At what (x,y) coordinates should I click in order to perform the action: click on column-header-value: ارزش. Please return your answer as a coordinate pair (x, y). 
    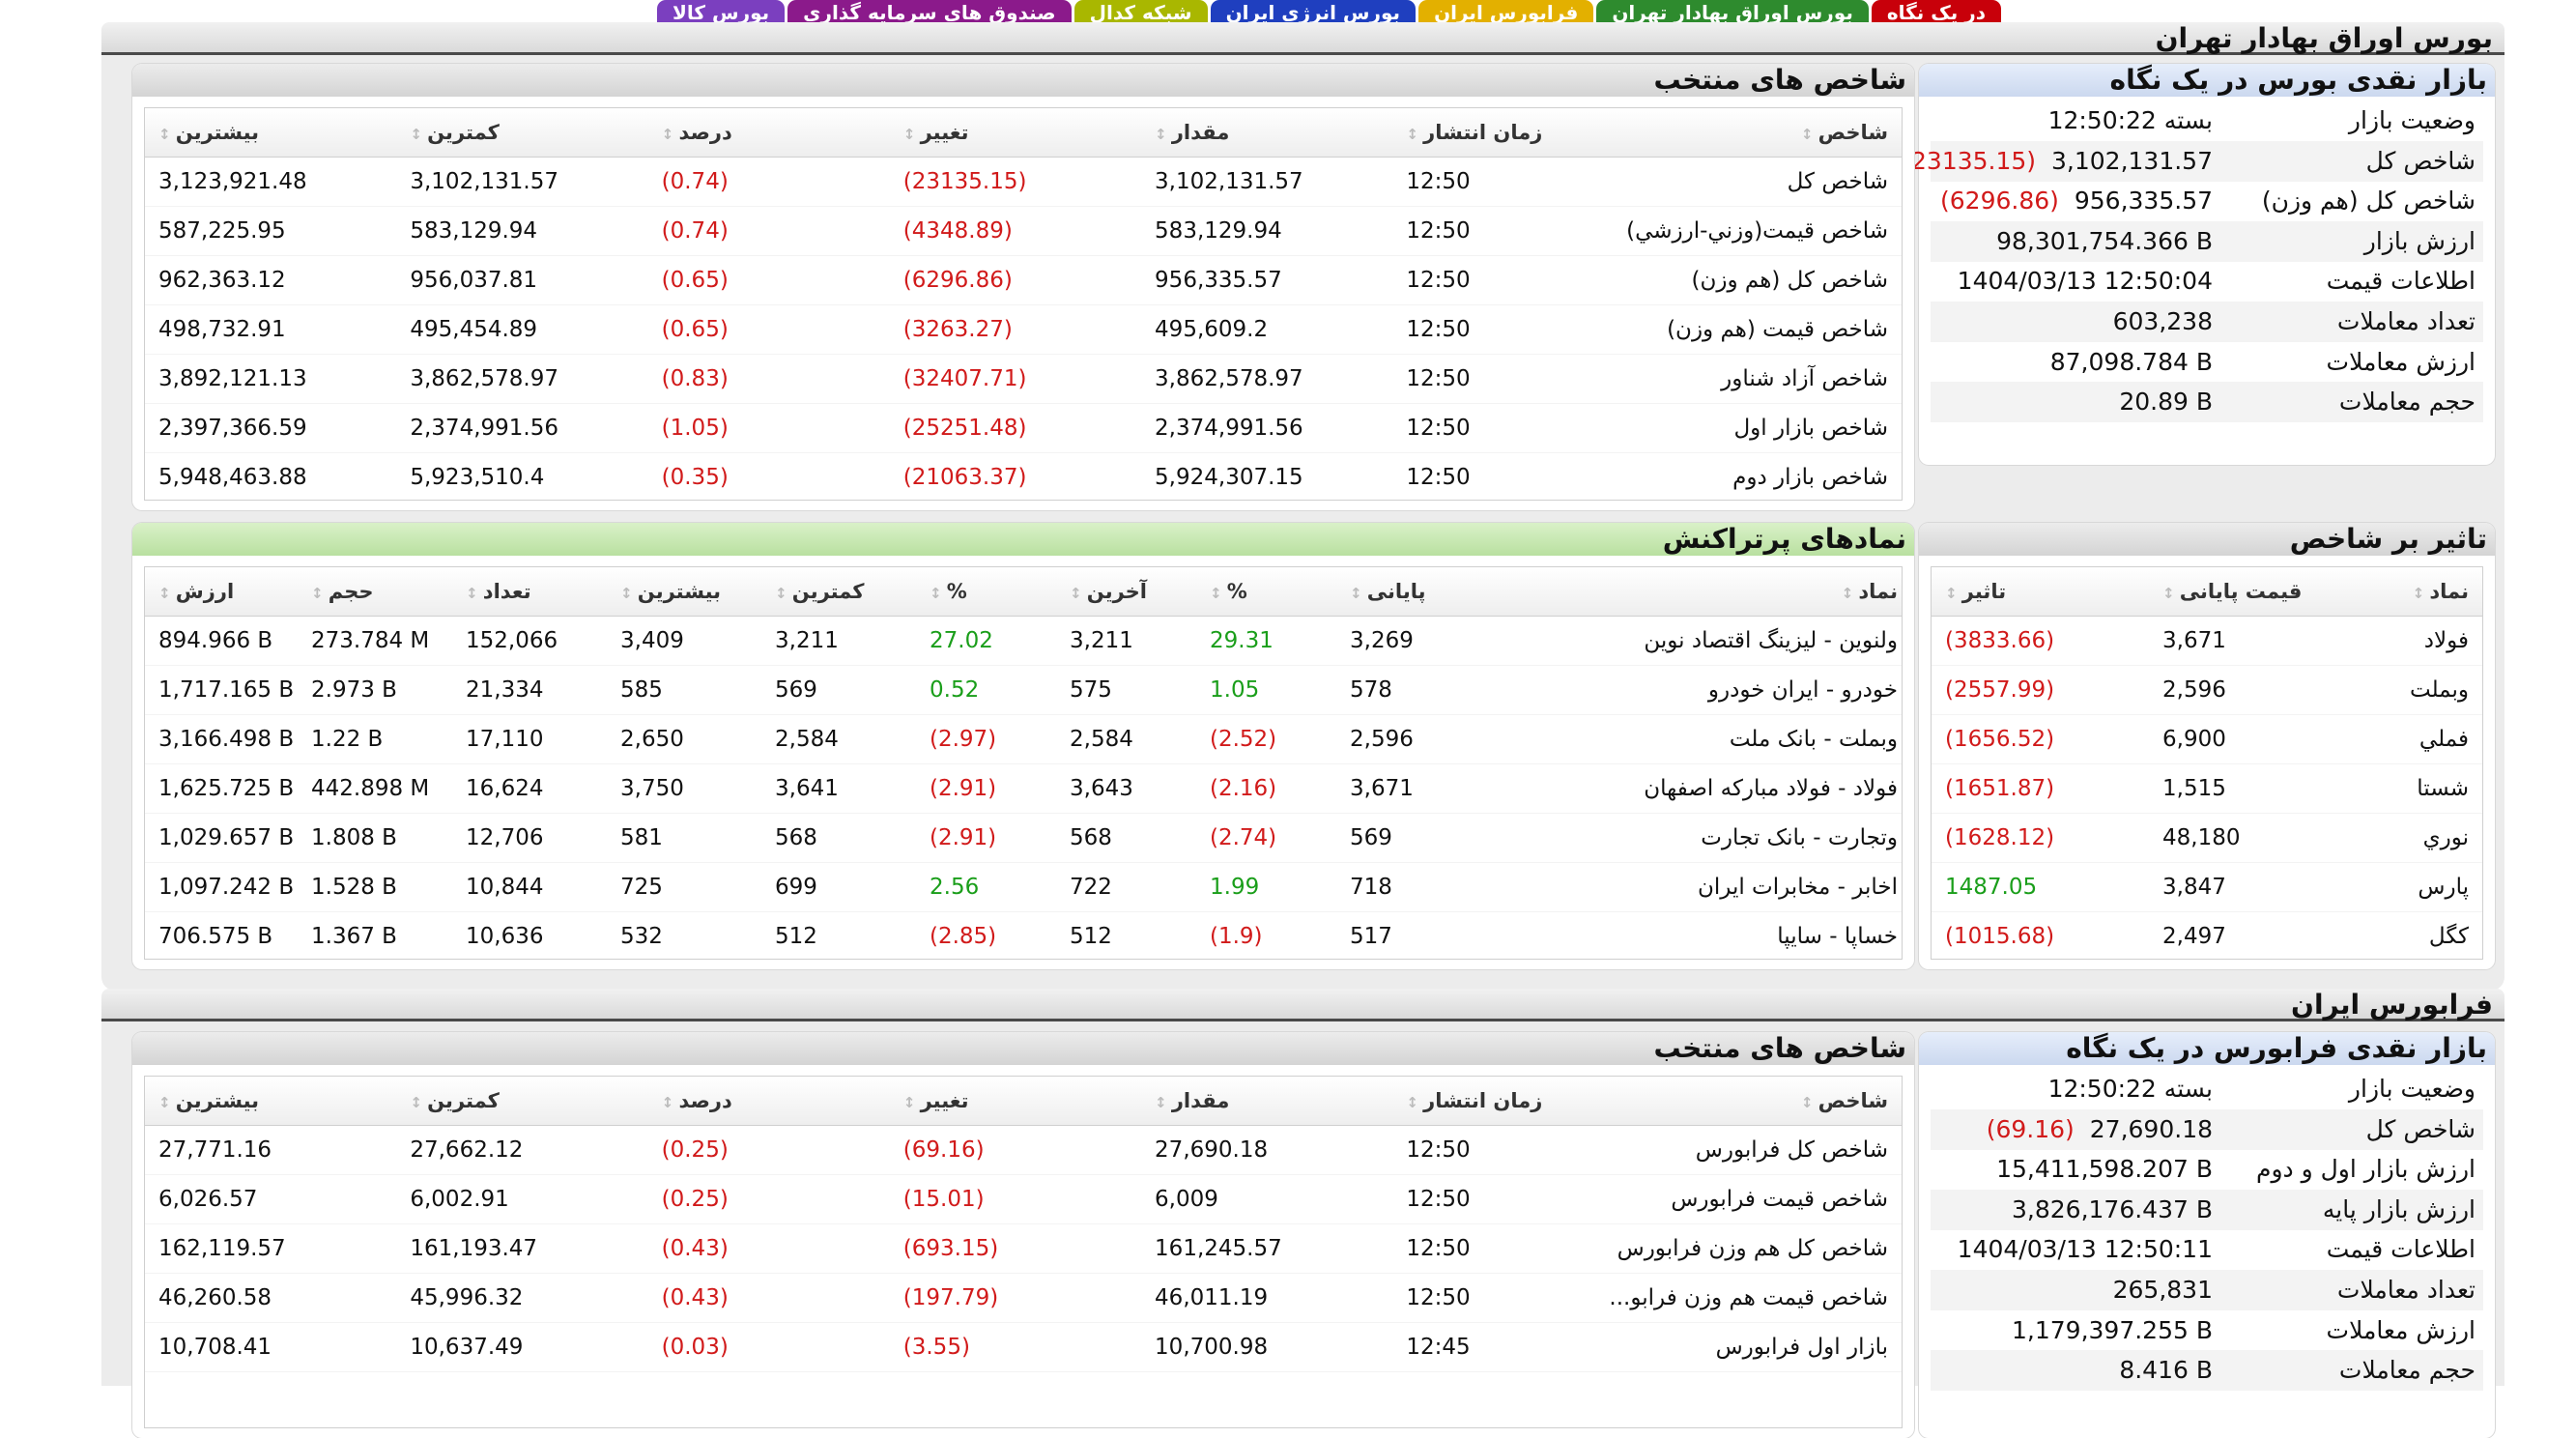
    Looking at the image, I should click on (222, 592).